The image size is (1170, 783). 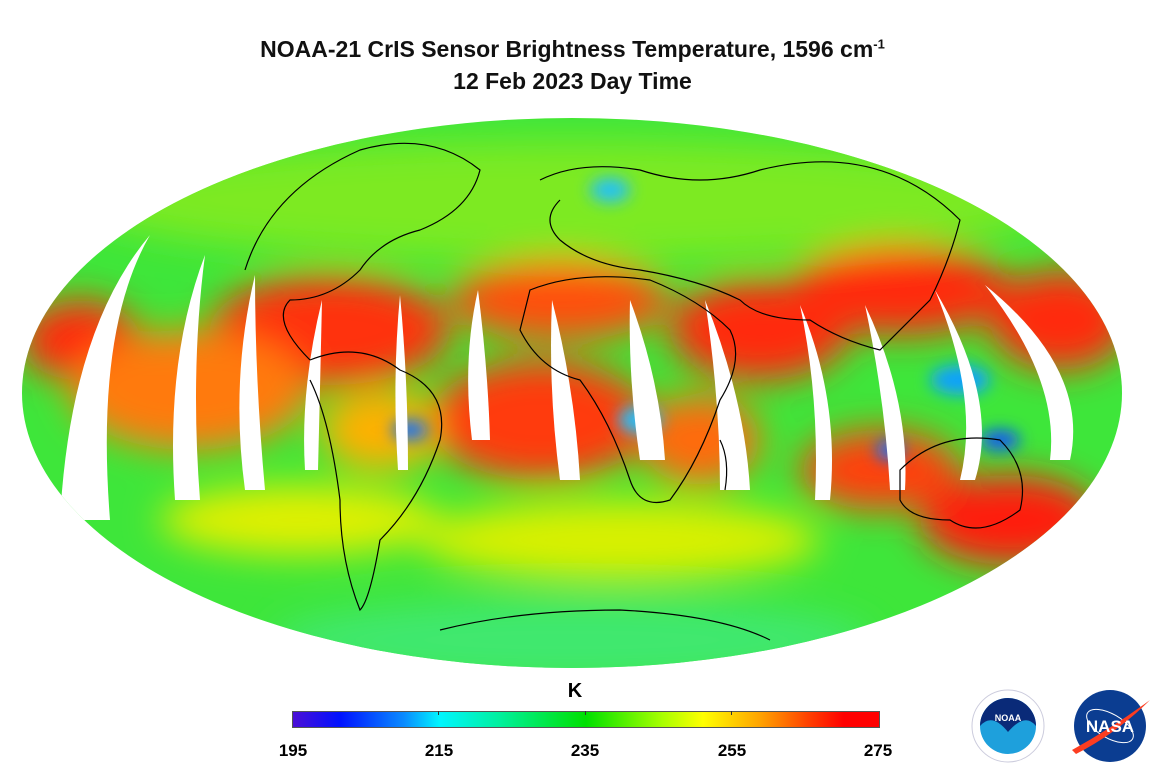 I want to click on noaa-logo: NOAA, so click(x=1008, y=726).